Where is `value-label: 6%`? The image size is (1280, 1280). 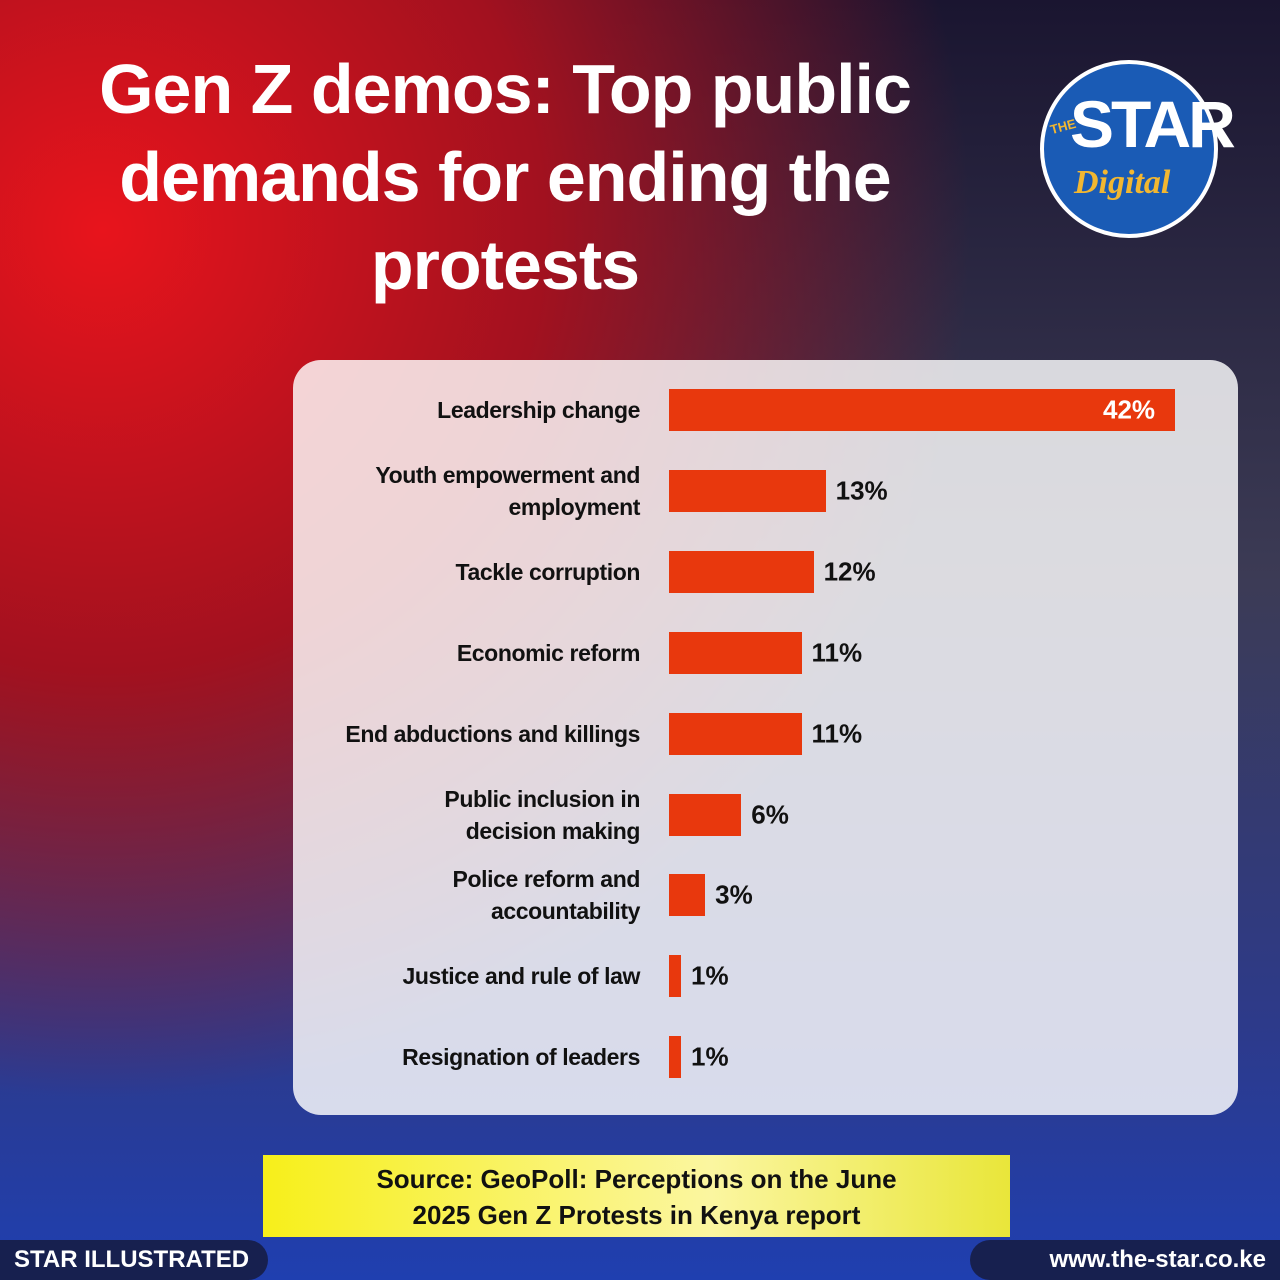 value-label: 6% is located at coordinates (770, 814).